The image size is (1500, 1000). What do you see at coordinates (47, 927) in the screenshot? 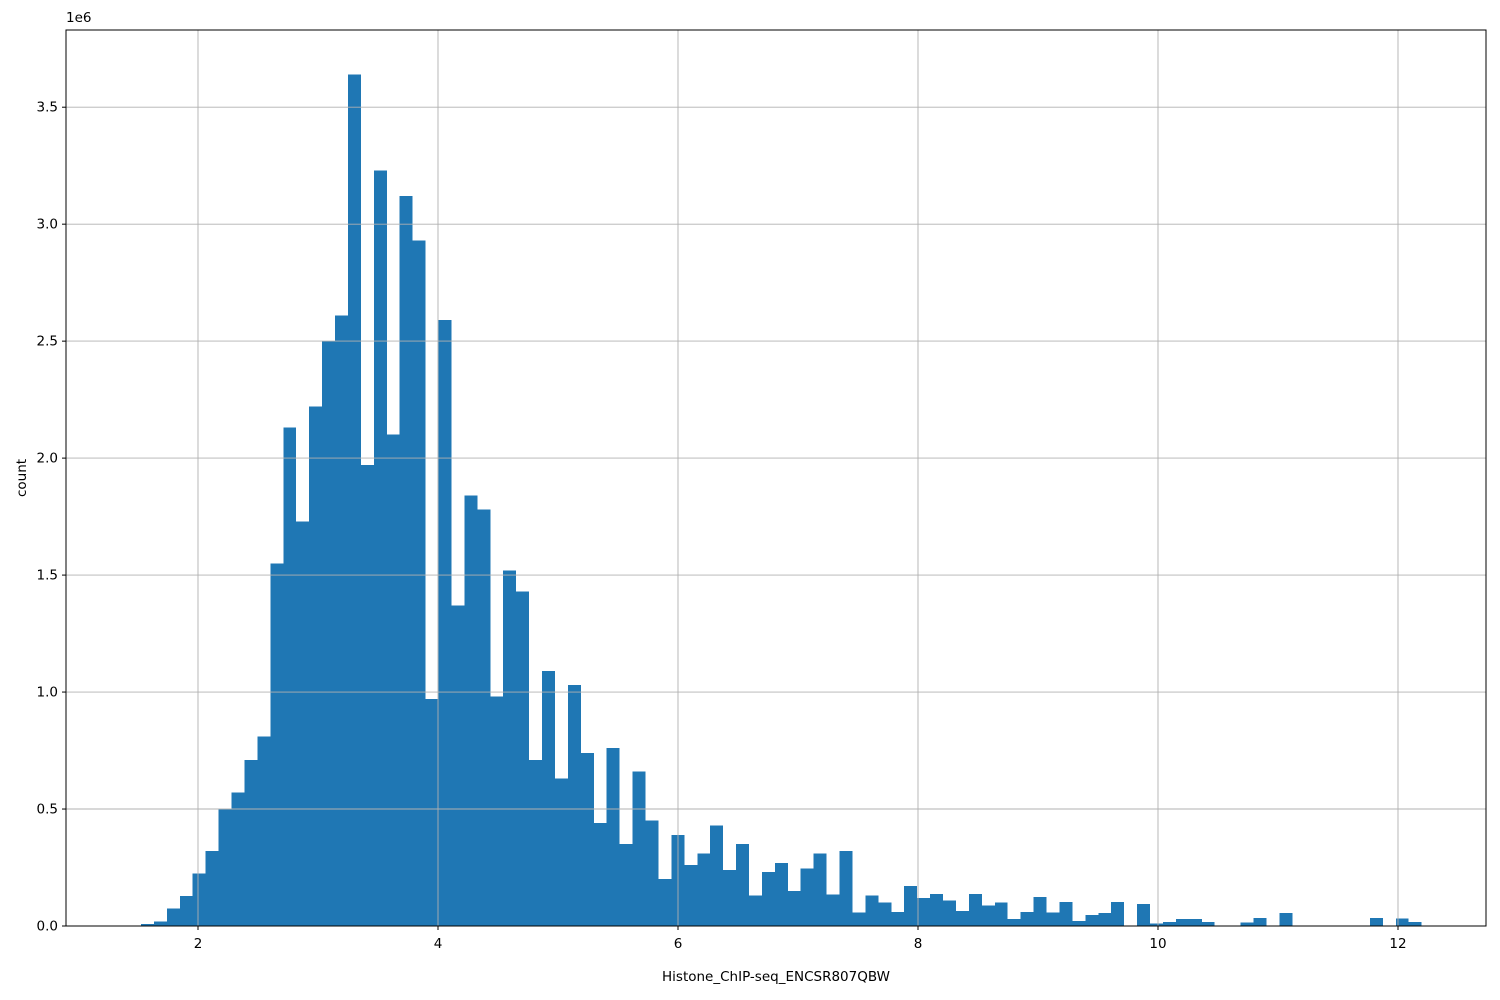
I see `y-tick-label: 0.0` at bounding box center [47, 927].